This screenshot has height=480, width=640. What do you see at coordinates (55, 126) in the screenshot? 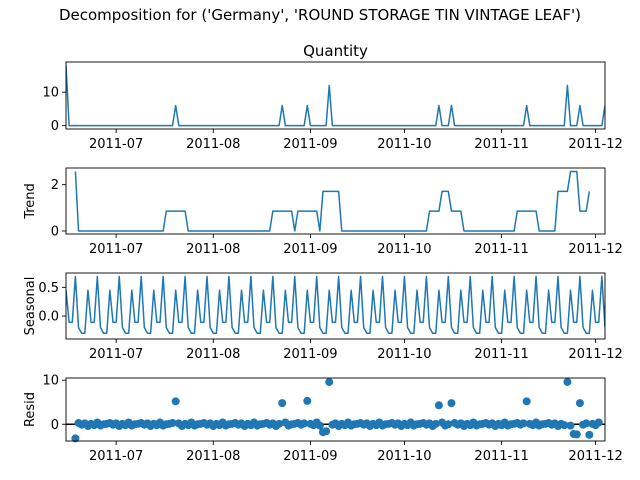
I see `quantity-ytick-label: 0` at bounding box center [55, 126].